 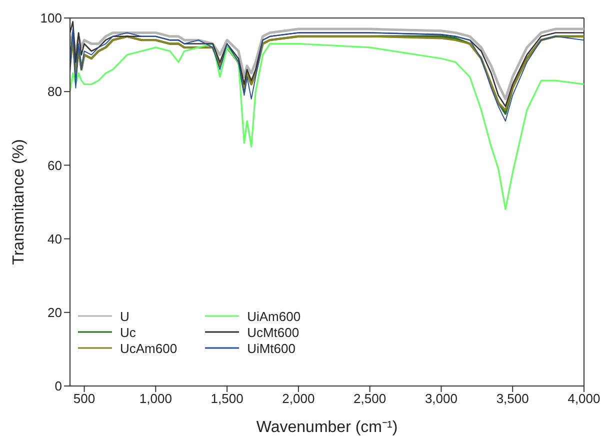 I want to click on y-tick-label: 0, so click(x=58, y=386).